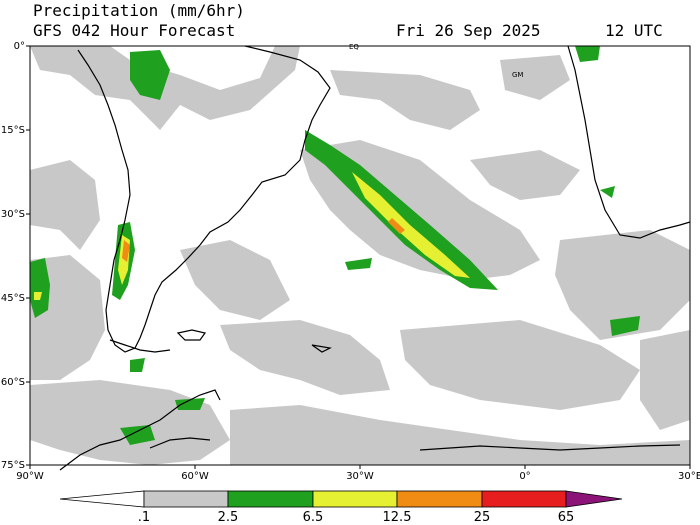 This screenshot has width=700, height=525. What do you see at coordinates (13, 465) in the screenshot?
I see `lat-label-75s: 75°S` at bounding box center [13, 465].